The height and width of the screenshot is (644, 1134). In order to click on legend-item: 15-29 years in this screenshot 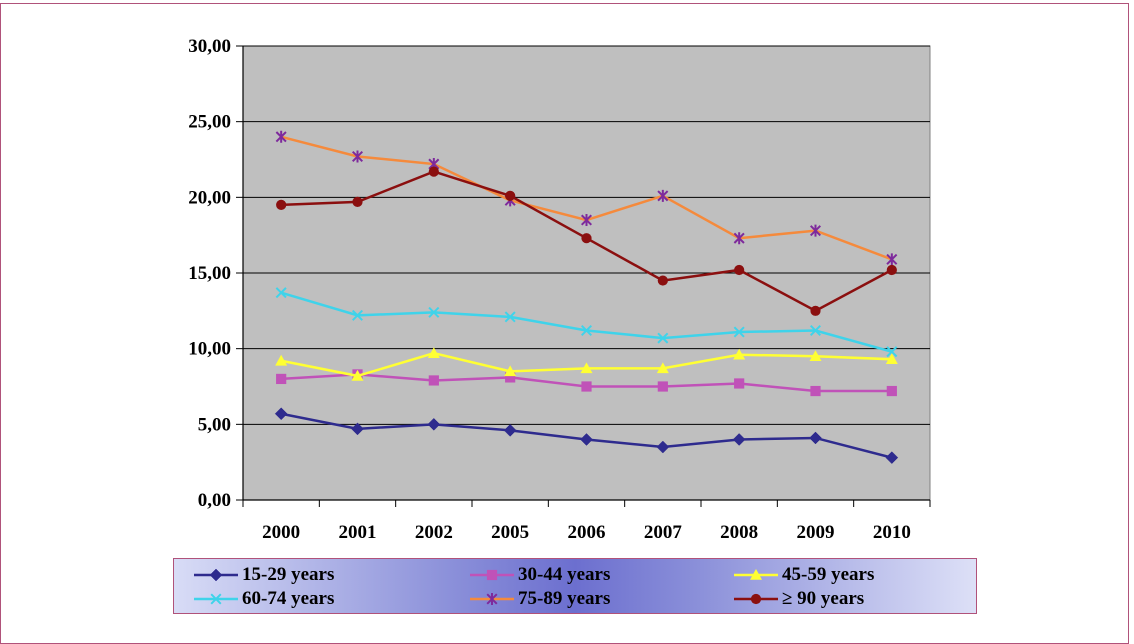, I will do `click(264, 575)`.